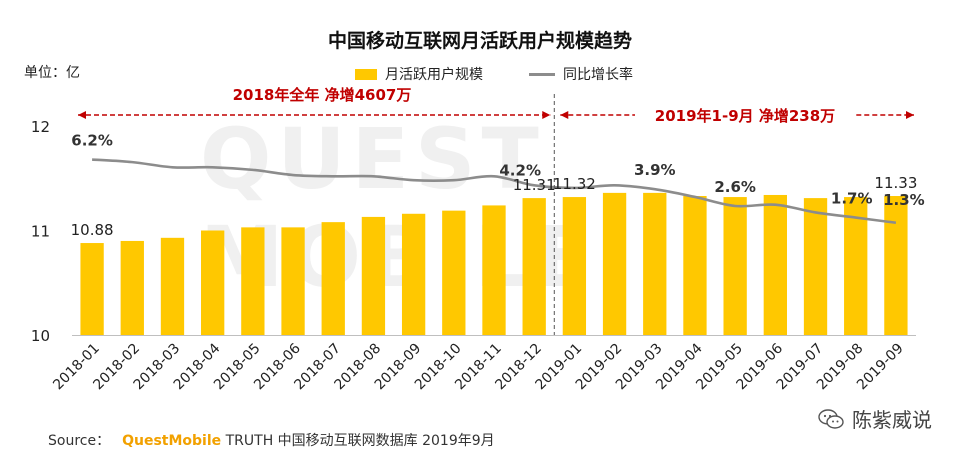 The width and height of the screenshot is (960, 462). Describe the element at coordinates (40, 336) in the screenshot. I see `y-tick-0: 10` at that location.